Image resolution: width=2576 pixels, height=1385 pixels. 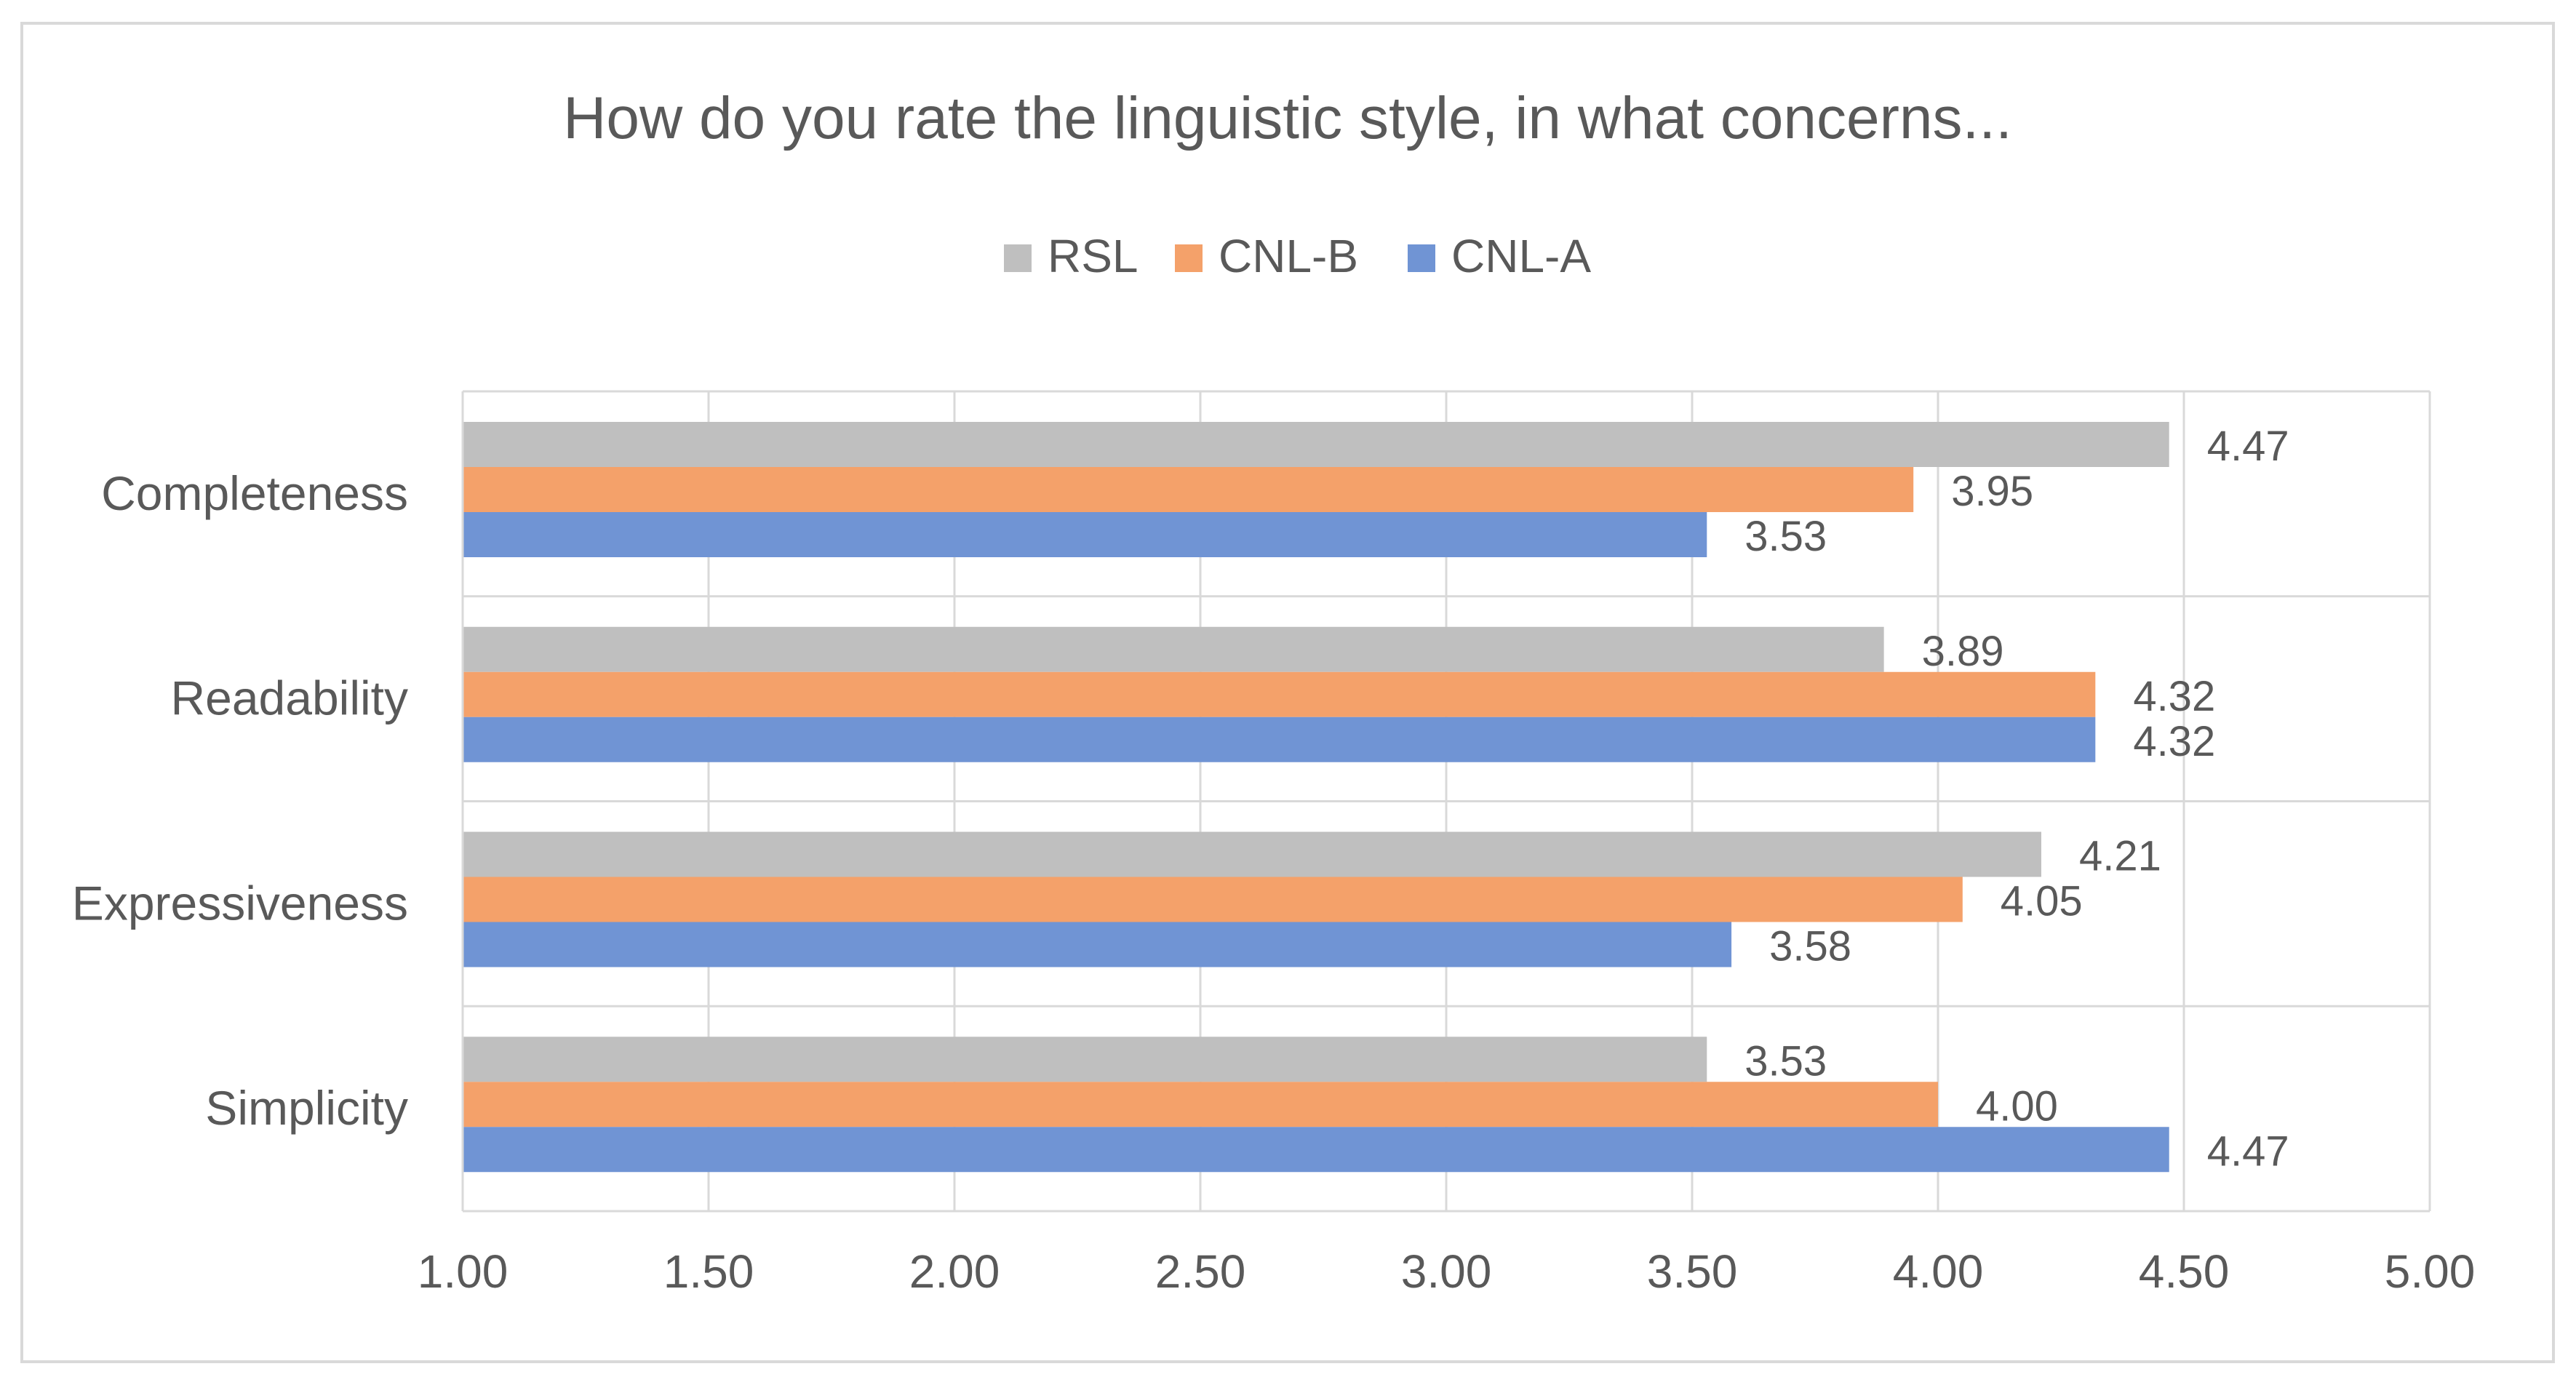 What do you see at coordinates (1521, 256) in the screenshot?
I see `legend-label: CNL-A` at bounding box center [1521, 256].